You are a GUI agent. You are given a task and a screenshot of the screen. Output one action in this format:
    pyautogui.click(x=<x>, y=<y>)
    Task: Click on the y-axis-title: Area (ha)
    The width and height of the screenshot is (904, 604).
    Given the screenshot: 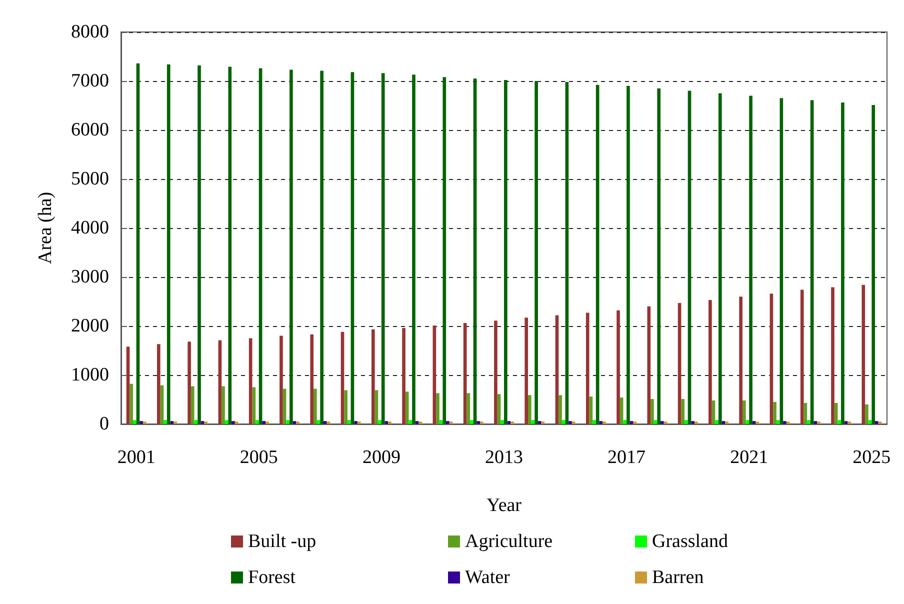 What is the action you would take?
    pyautogui.click(x=45, y=228)
    